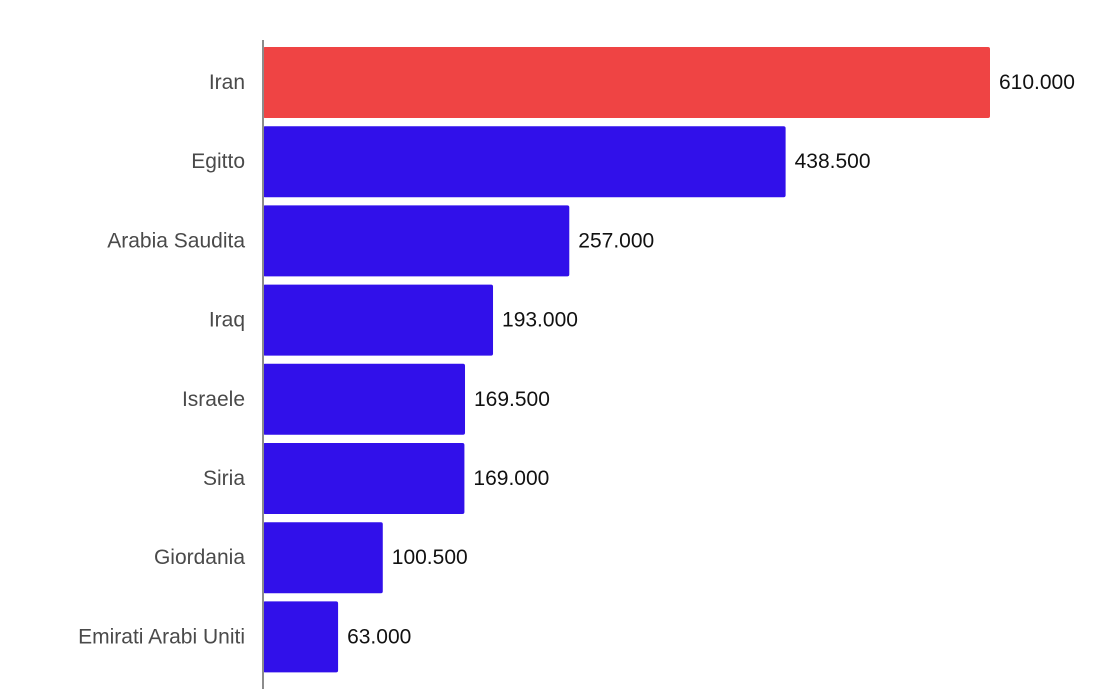  I want to click on value-label-egitto: 438.500, so click(833, 161).